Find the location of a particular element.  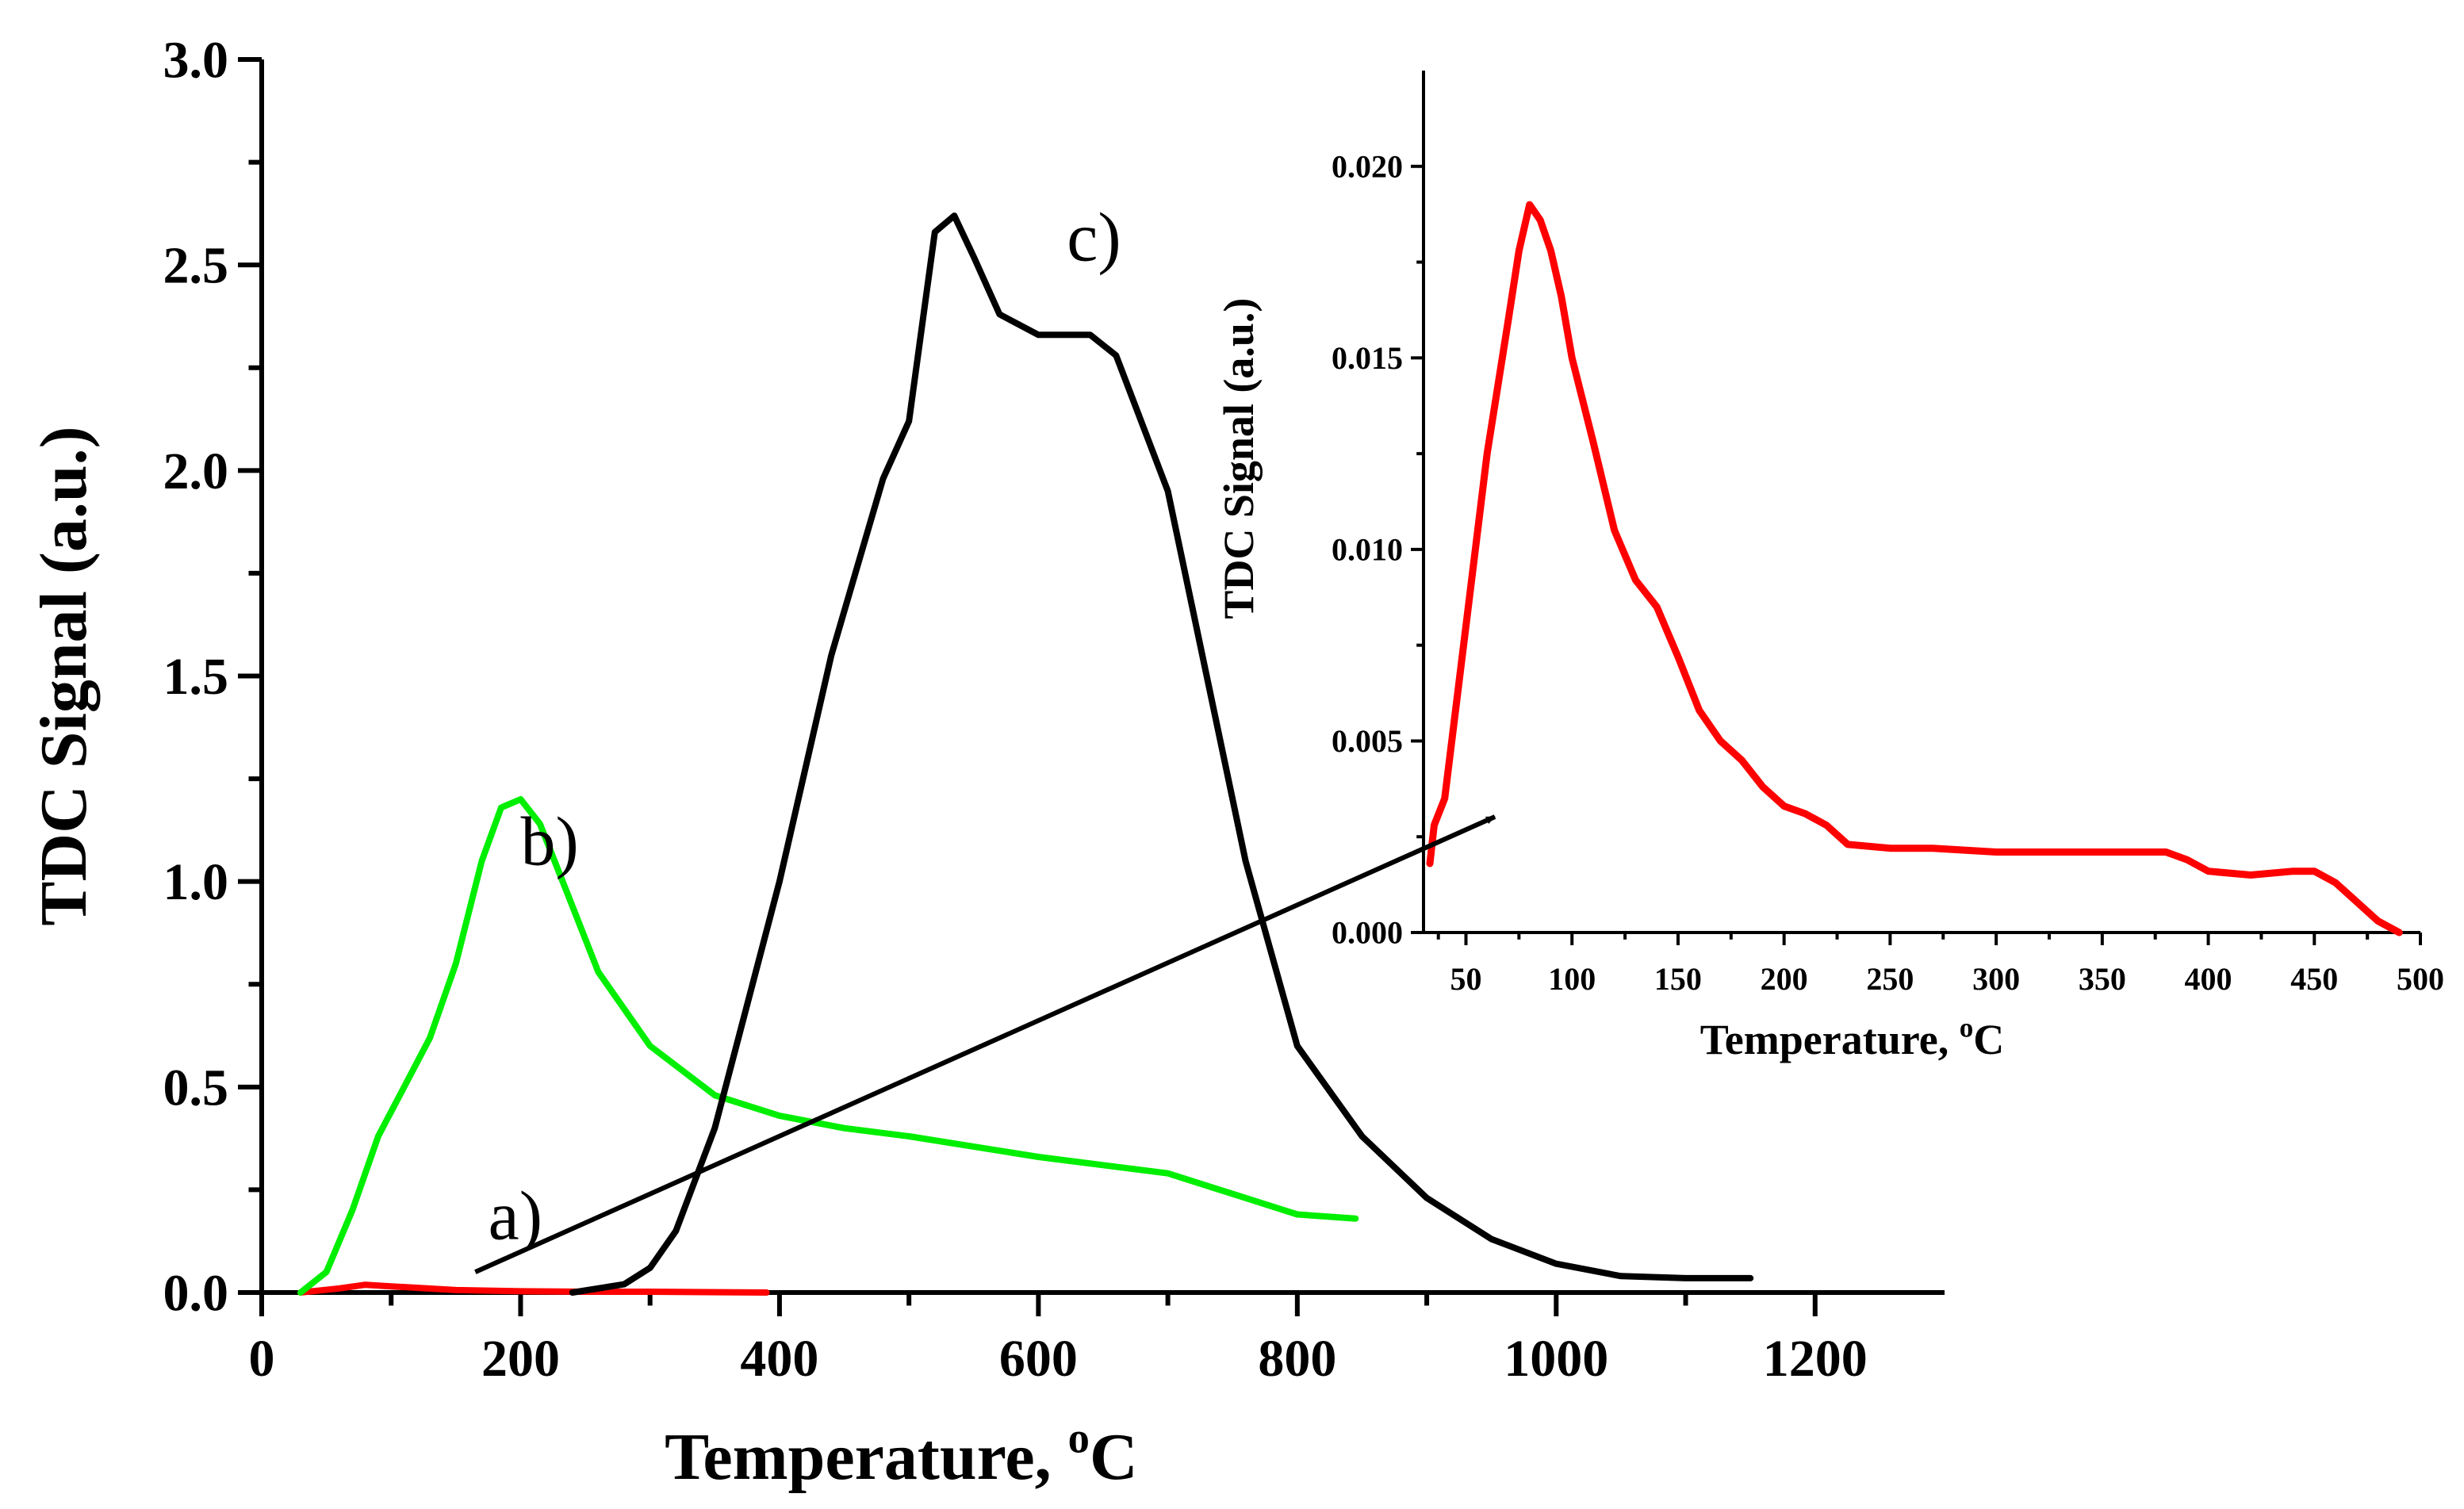

y-tick-label: 1.5 is located at coordinates (196, 677).